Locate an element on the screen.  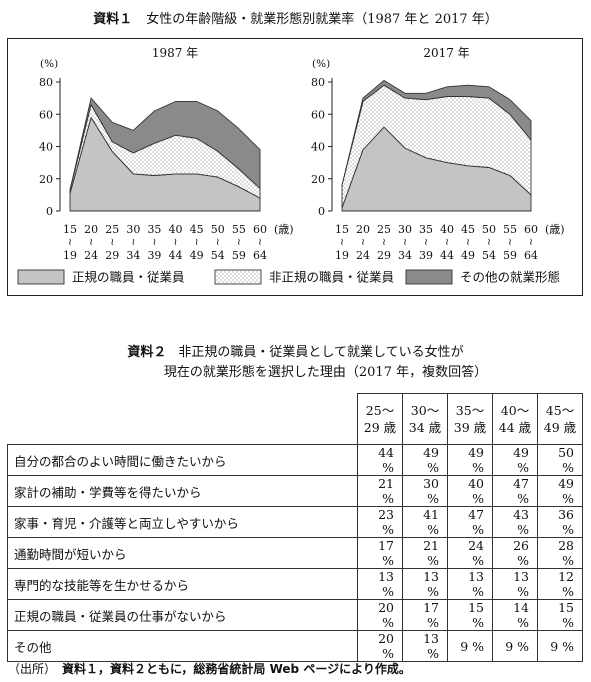
chart1-x-tick-top: 45 is located at coordinates (197, 229).